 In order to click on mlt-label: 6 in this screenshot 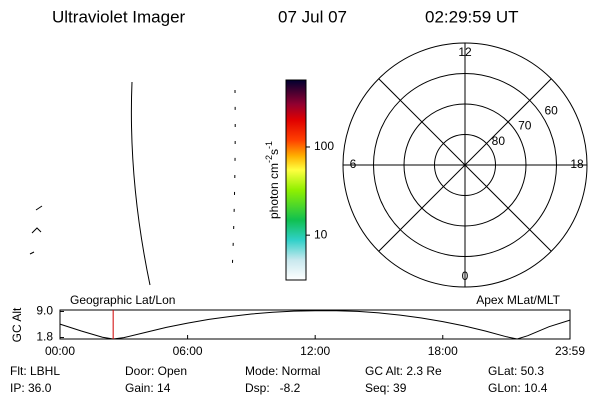, I will do `click(353, 164)`.